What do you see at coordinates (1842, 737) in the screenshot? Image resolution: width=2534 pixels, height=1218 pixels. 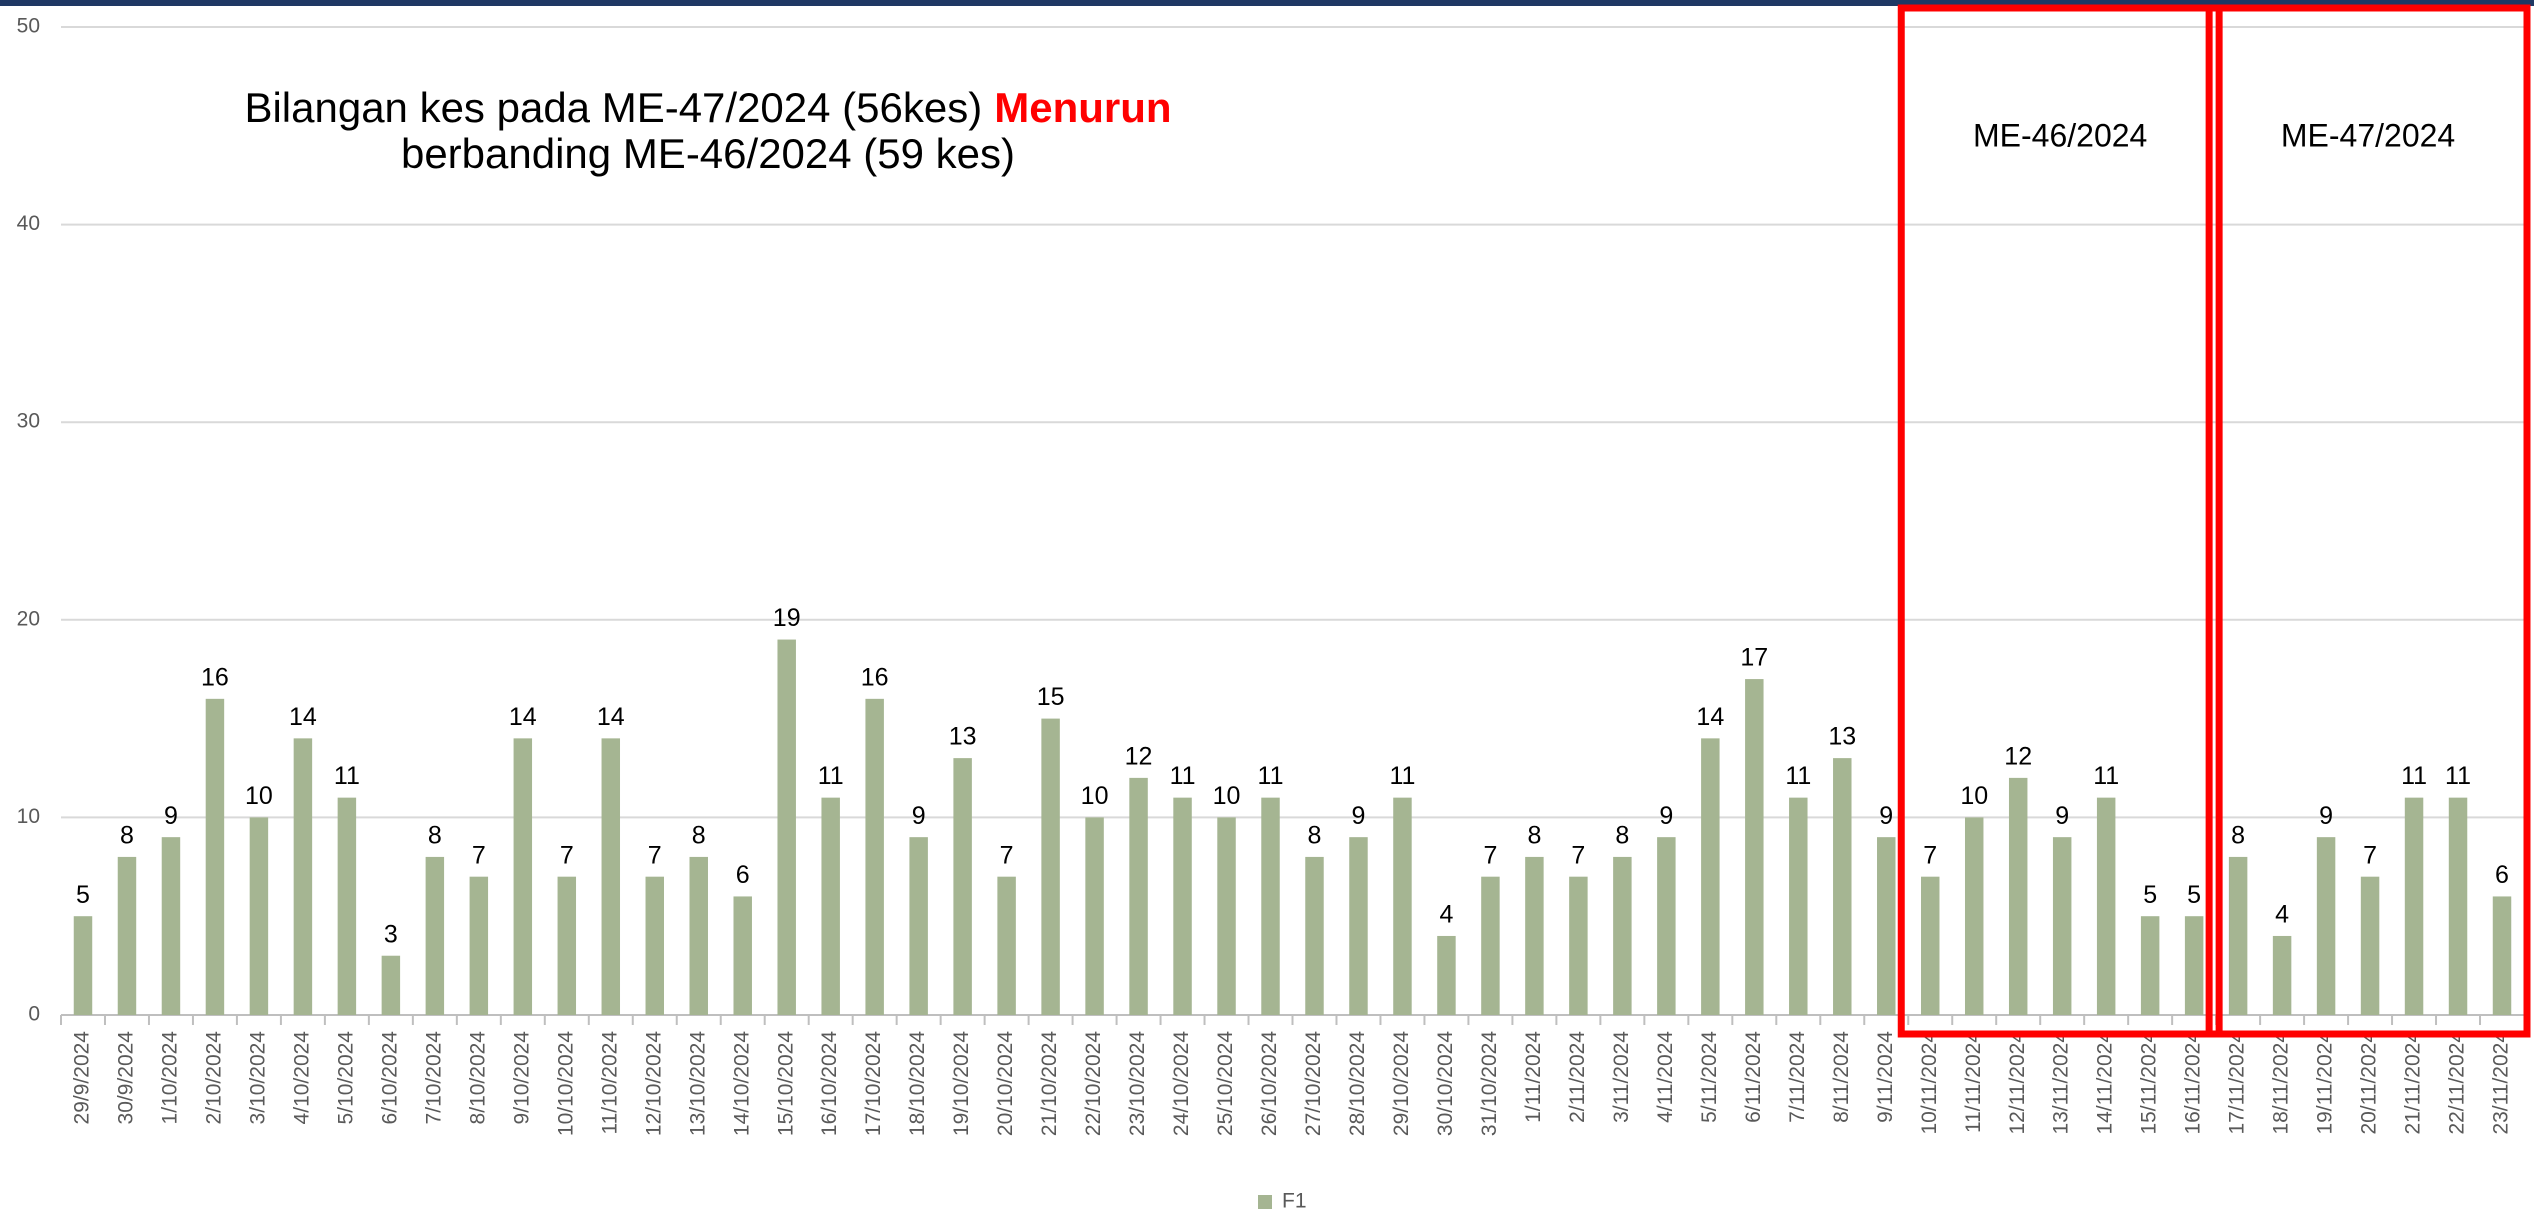 I see `value-label: 13` at bounding box center [1842, 737].